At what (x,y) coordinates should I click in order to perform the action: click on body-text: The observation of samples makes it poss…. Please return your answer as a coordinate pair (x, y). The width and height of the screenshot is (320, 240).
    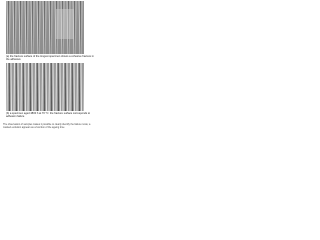
    Looking at the image, I should click on (47, 126).